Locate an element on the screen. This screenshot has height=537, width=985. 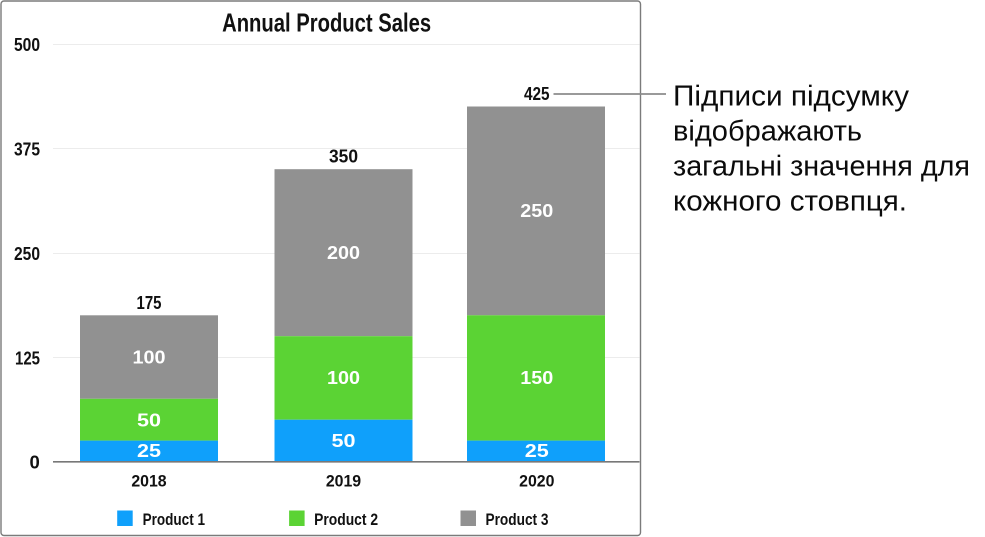
svg-text: 200 is located at coordinates (343, 253).